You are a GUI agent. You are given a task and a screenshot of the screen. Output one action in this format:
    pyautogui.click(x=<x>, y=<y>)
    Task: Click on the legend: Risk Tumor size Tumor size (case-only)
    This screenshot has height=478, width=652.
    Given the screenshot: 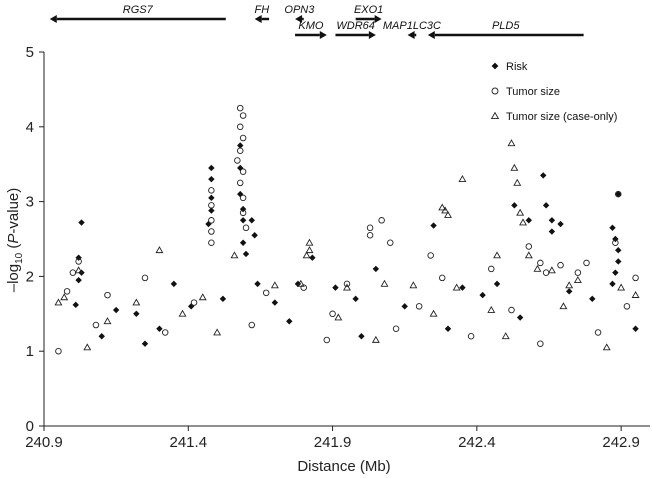 What is the action you would take?
    pyautogui.click(x=553, y=92)
    